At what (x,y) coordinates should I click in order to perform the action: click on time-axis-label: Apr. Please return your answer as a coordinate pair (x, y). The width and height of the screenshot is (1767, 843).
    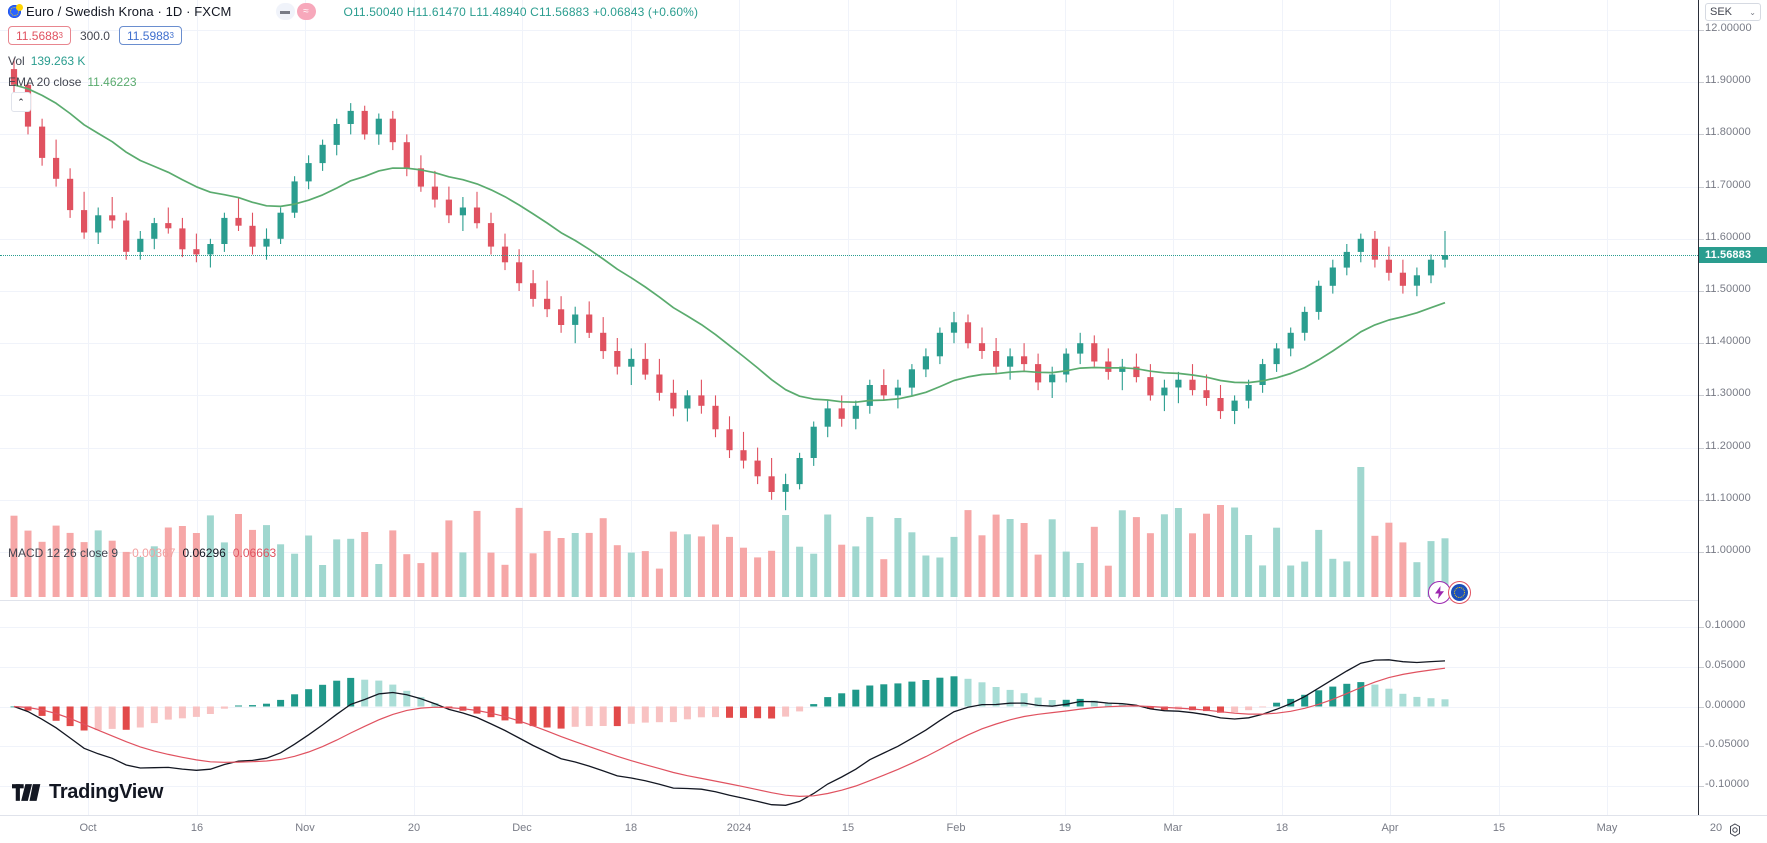
    Looking at the image, I should click on (1390, 828).